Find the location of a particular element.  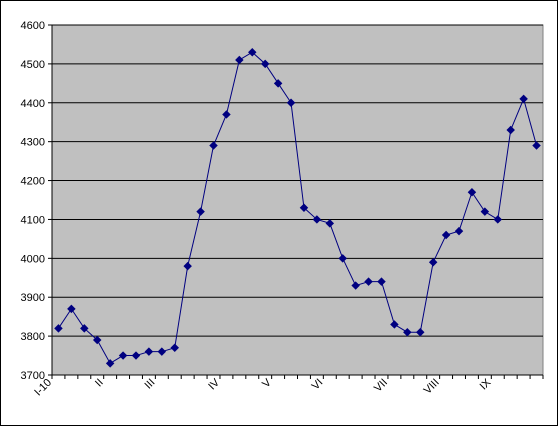

y-tick-label: 4300 is located at coordinates (33, 143).